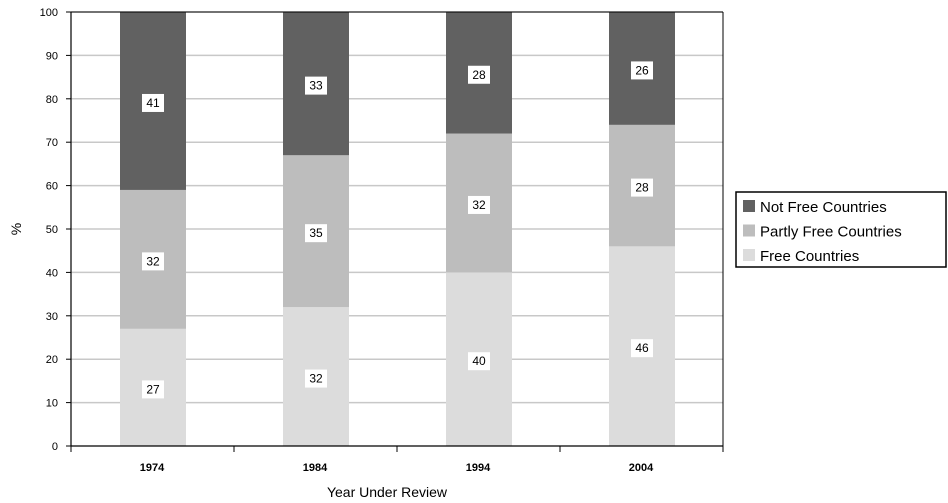  I want to click on y-tick-label: 20, so click(52, 360).